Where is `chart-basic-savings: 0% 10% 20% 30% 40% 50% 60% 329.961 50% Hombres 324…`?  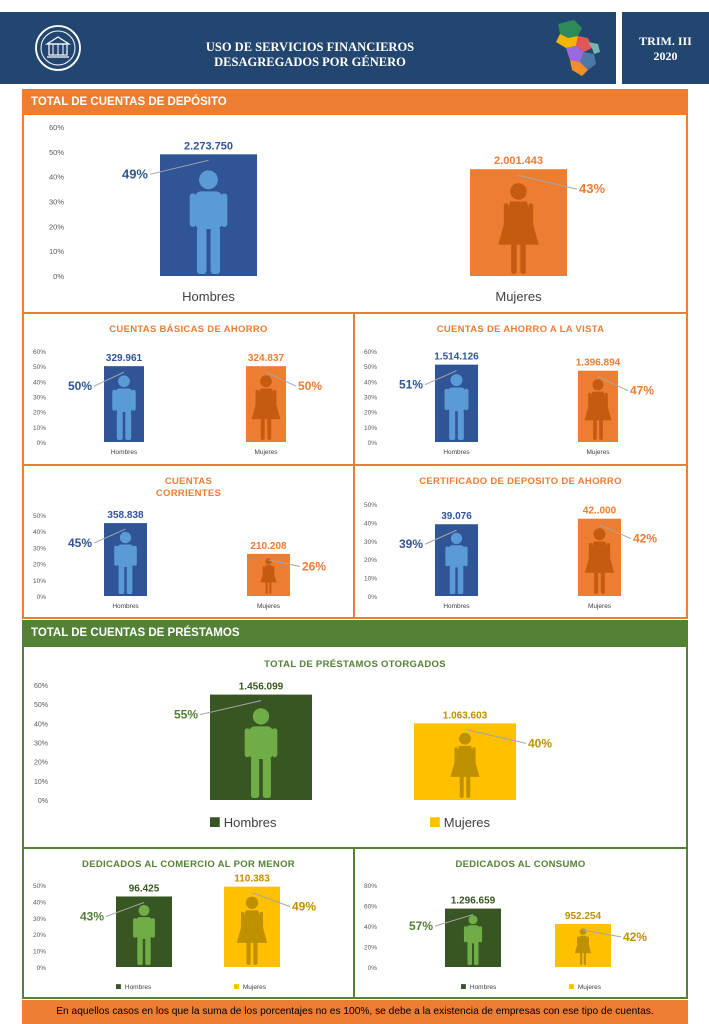 chart-basic-savings: 0% 10% 20% 30% 40% 50% 60% 329.961 50% Hombres 324… is located at coordinates (177, 402).